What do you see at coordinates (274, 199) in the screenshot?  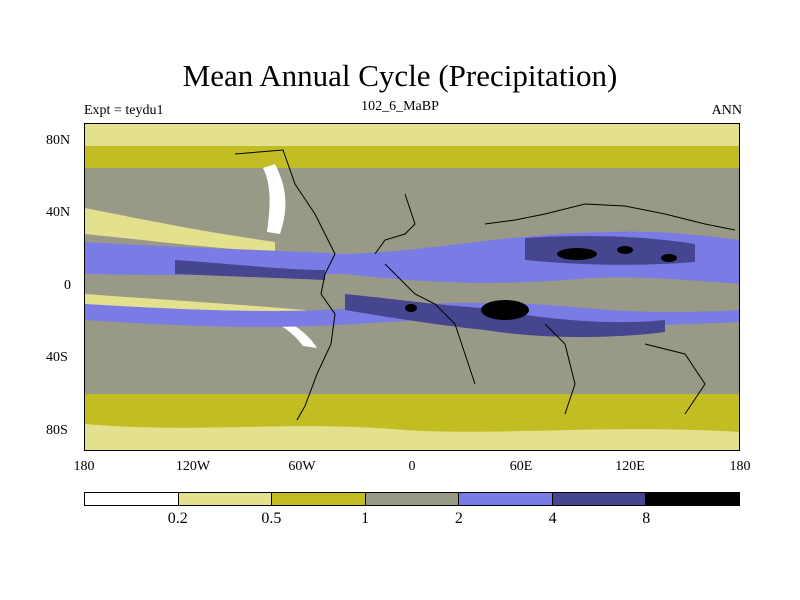 I see `dry-zone-north-america` at bounding box center [274, 199].